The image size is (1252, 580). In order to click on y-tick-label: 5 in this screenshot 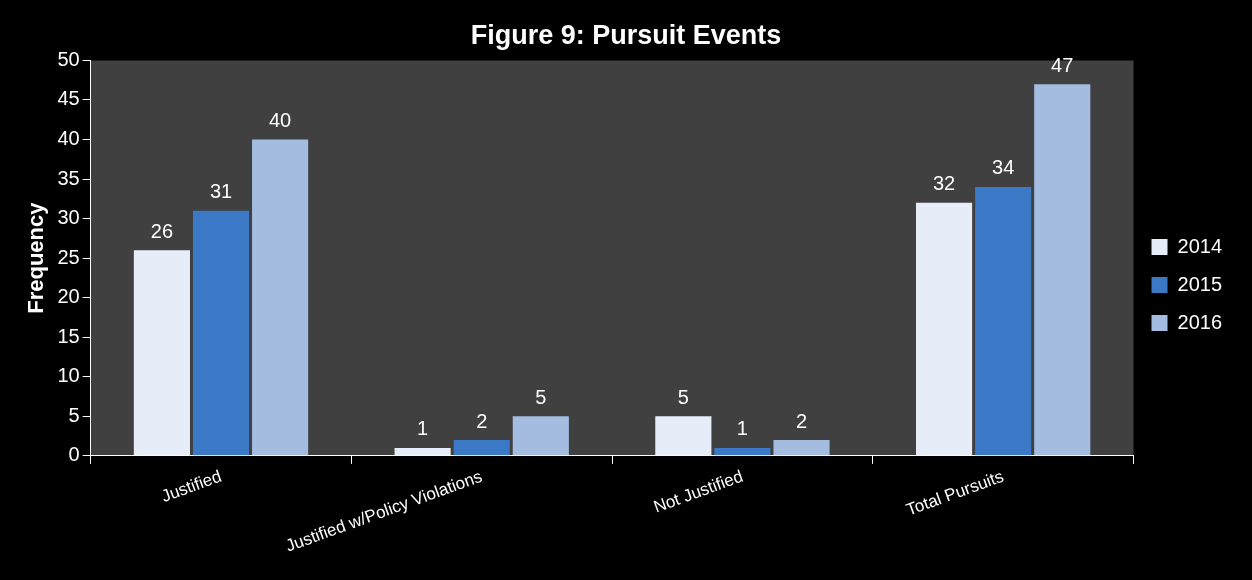, I will do `click(74, 414)`.